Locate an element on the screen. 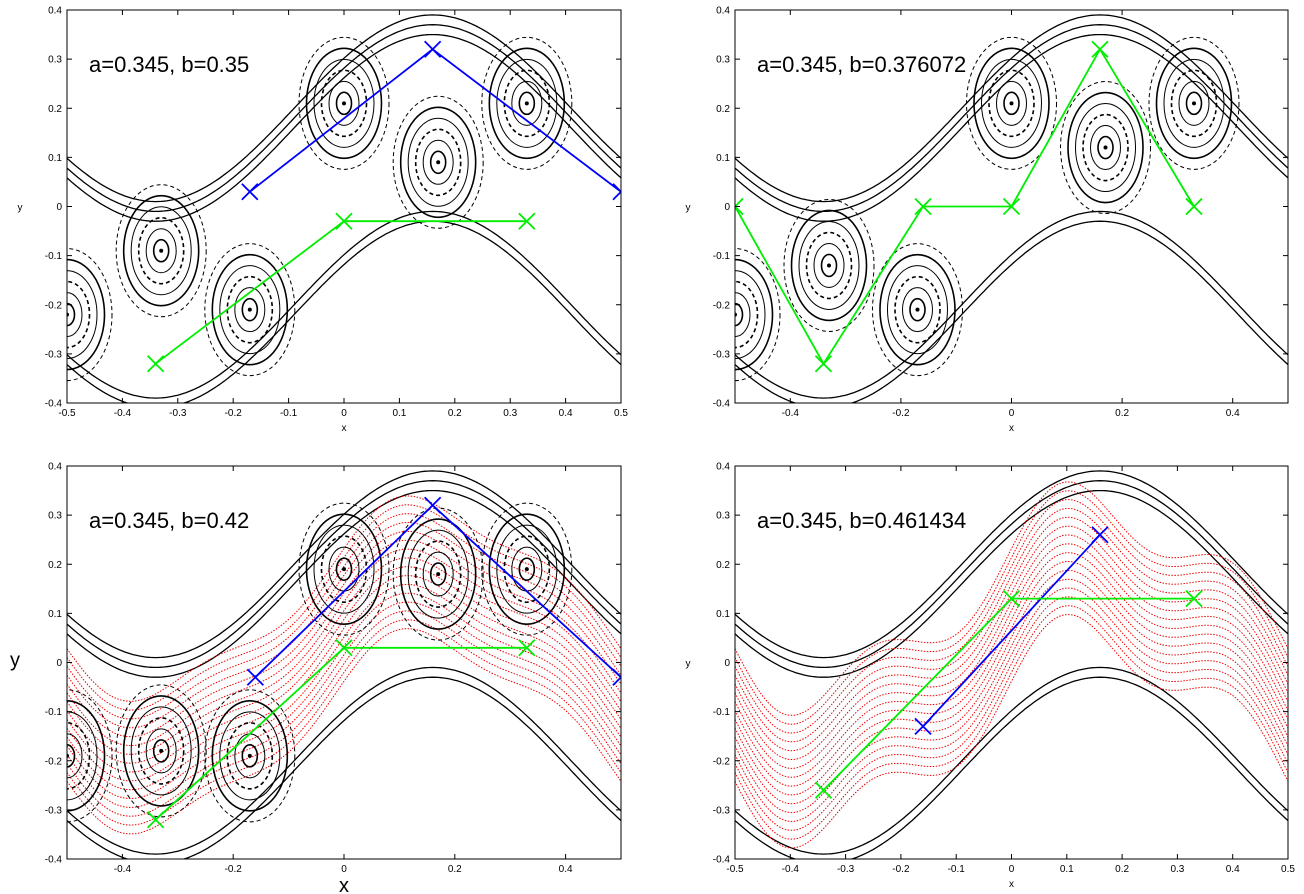  y-tick-label: 0.3 is located at coordinates (55, 516).